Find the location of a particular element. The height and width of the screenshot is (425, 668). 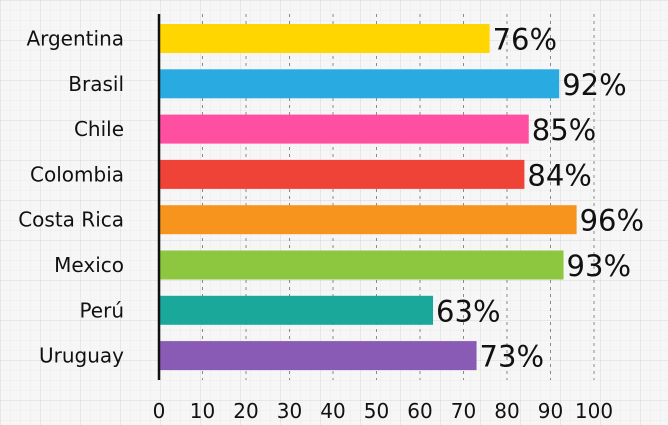

x-tick-label: 40 is located at coordinates (332, 411).